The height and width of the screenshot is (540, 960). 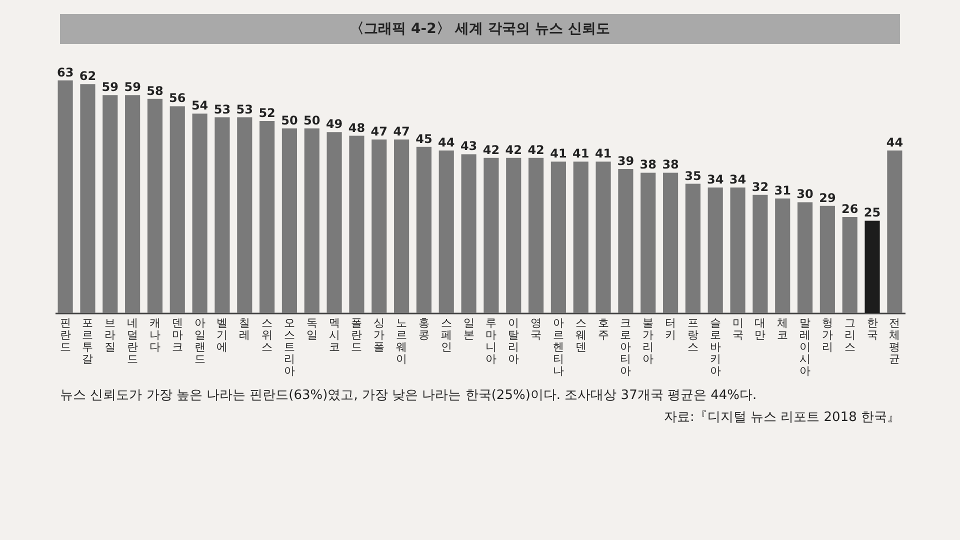 What do you see at coordinates (177, 98) in the screenshot?
I see `data-label: 56` at bounding box center [177, 98].